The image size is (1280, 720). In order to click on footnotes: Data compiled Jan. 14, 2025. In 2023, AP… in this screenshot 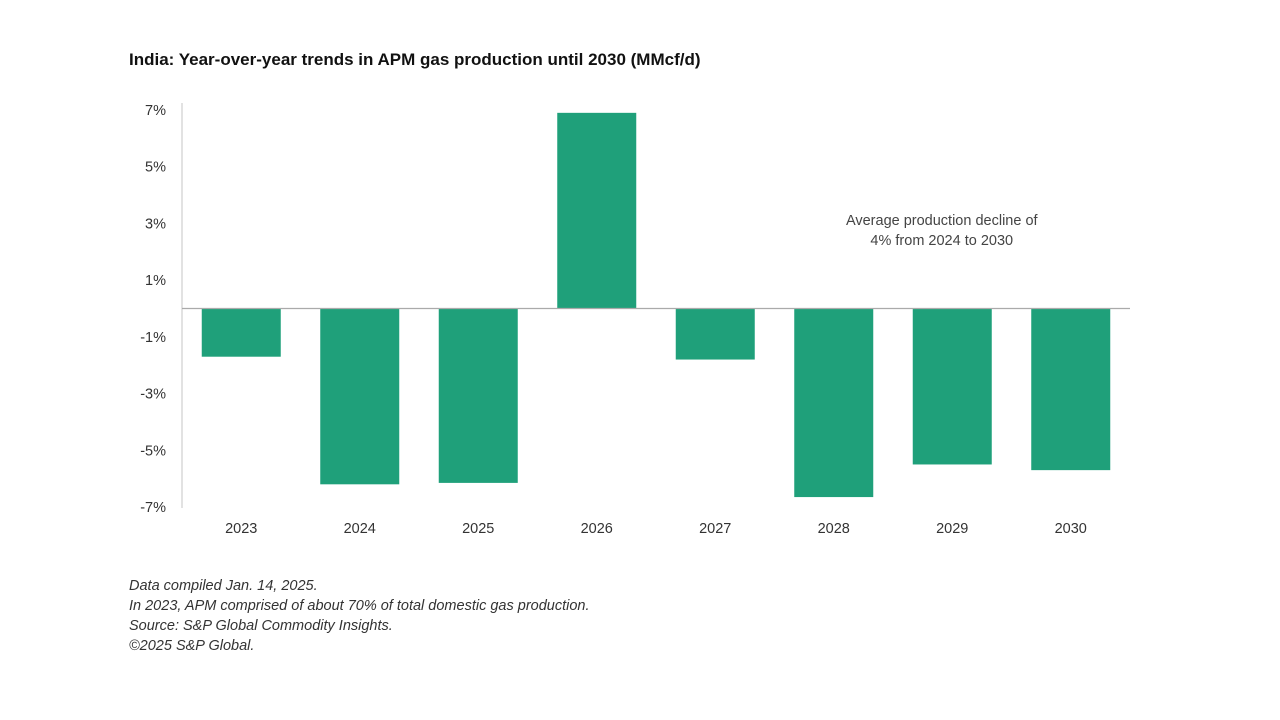, I will do `click(359, 616)`.